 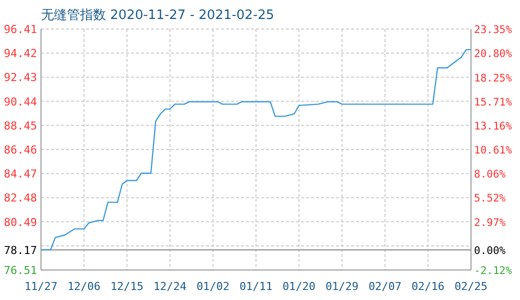 I want to click on x-tick-label: 11/27, so click(x=41, y=286).